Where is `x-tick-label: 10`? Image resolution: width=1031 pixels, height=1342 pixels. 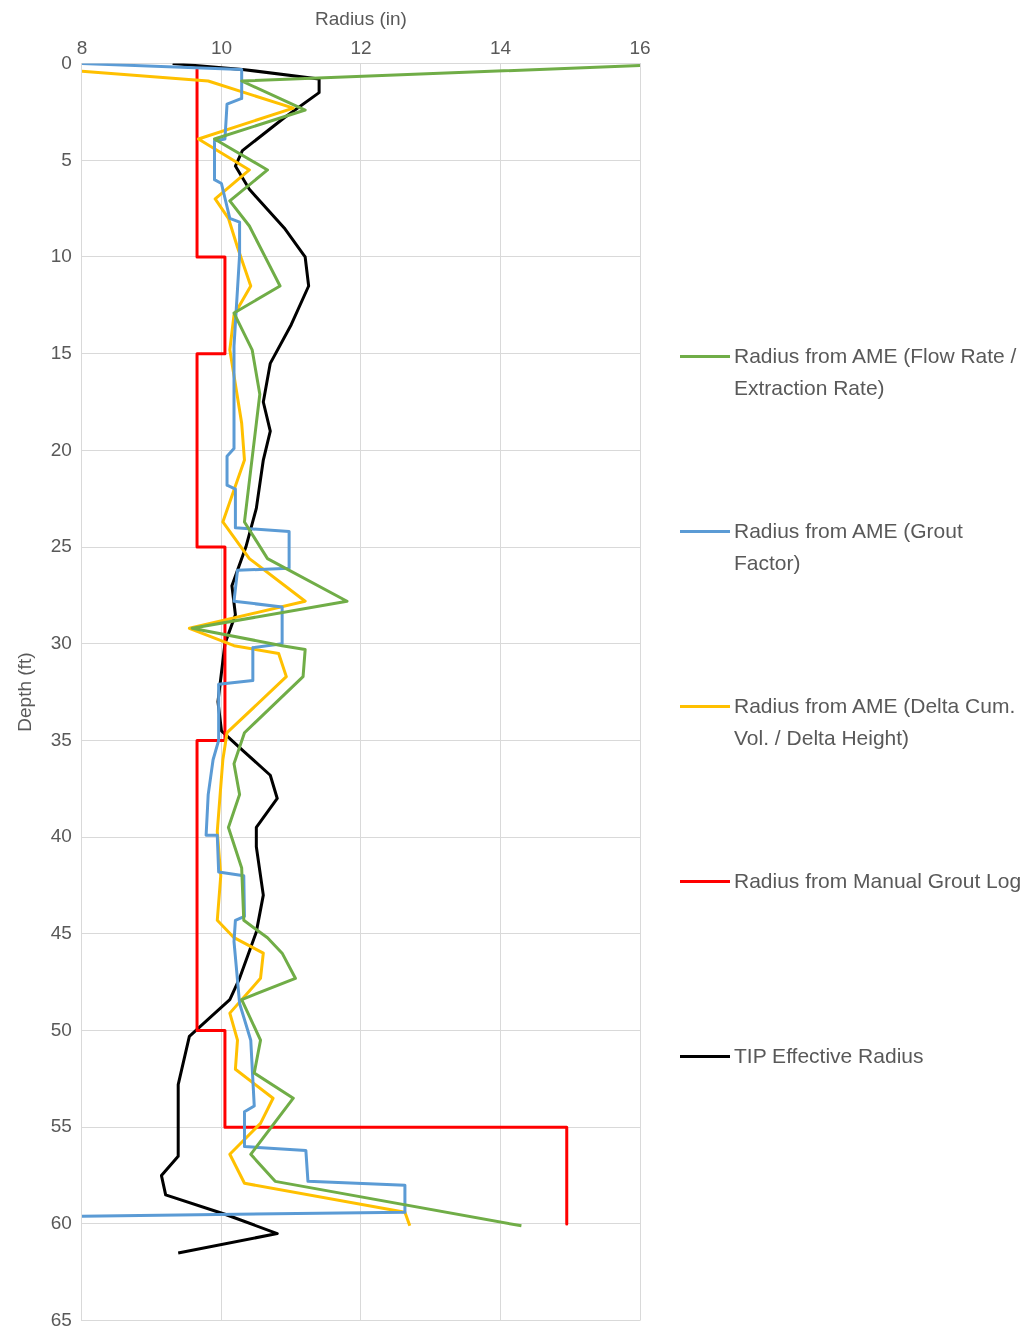 x-tick-label: 10 is located at coordinates (221, 48).